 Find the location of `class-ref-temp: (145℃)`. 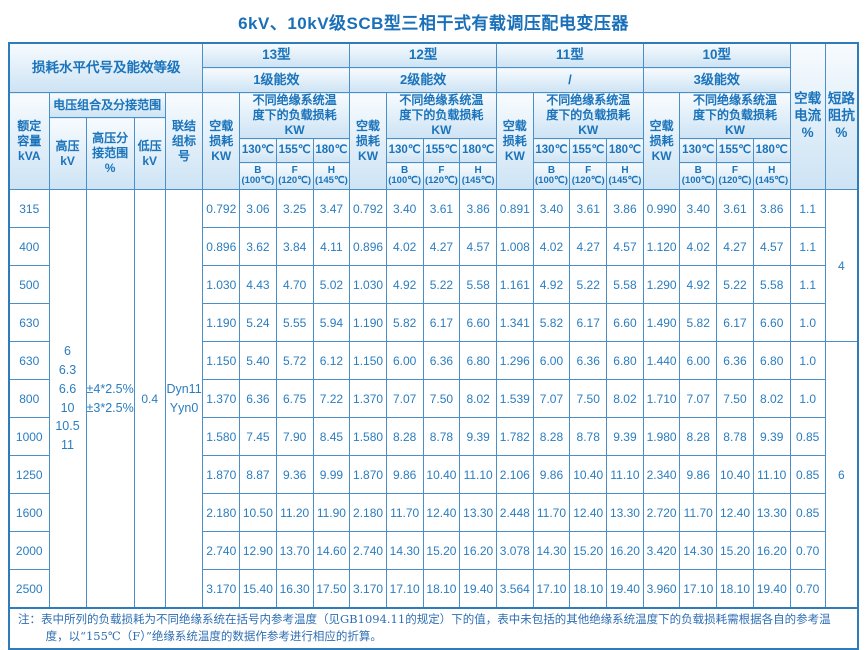

class-ref-temp: (145℃) is located at coordinates (478, 181).